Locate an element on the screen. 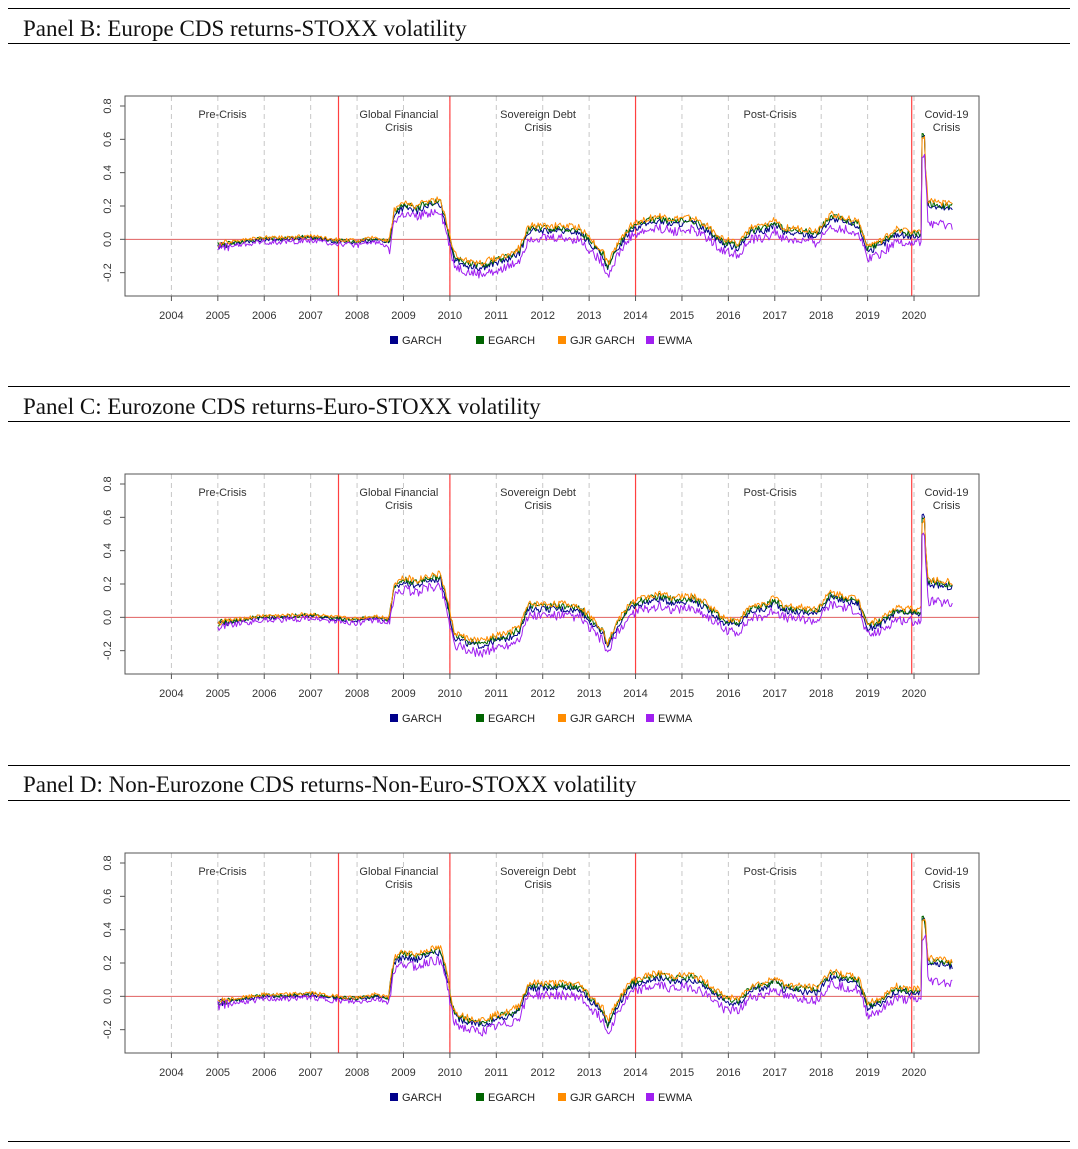 This screenshot has width=1078, height=1149. rule-bottom is located at coordinates (539, 1141).